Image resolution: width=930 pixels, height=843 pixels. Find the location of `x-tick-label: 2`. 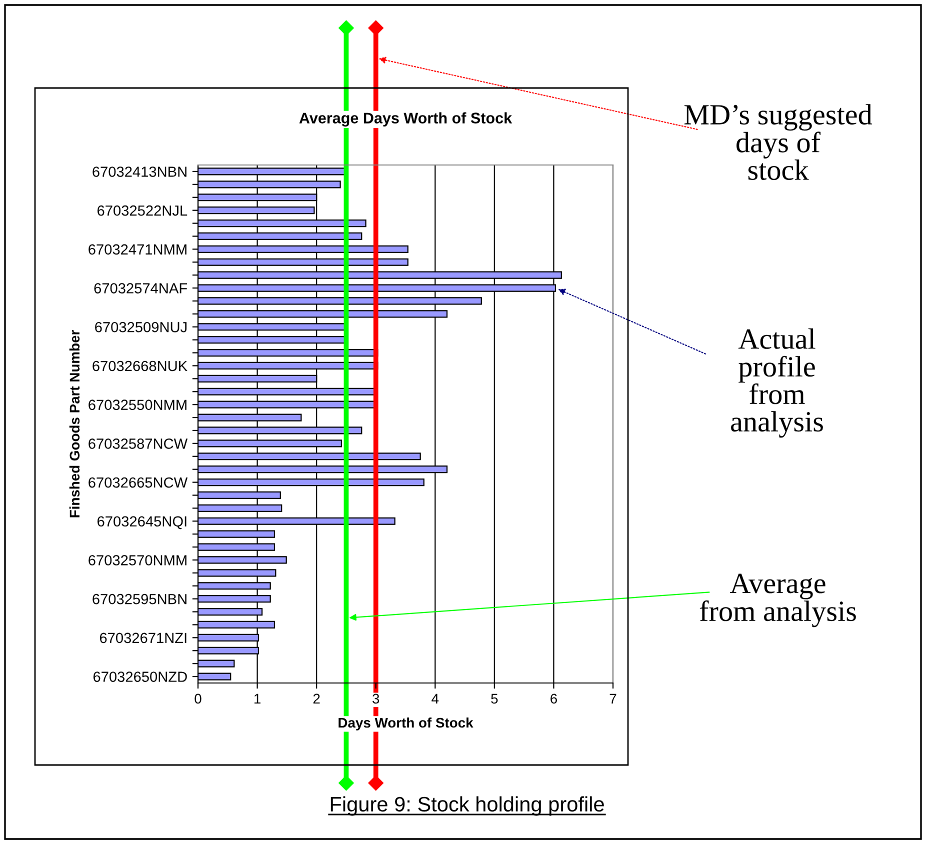

x-tick-label: 2 is located at coordinates (316, 699).